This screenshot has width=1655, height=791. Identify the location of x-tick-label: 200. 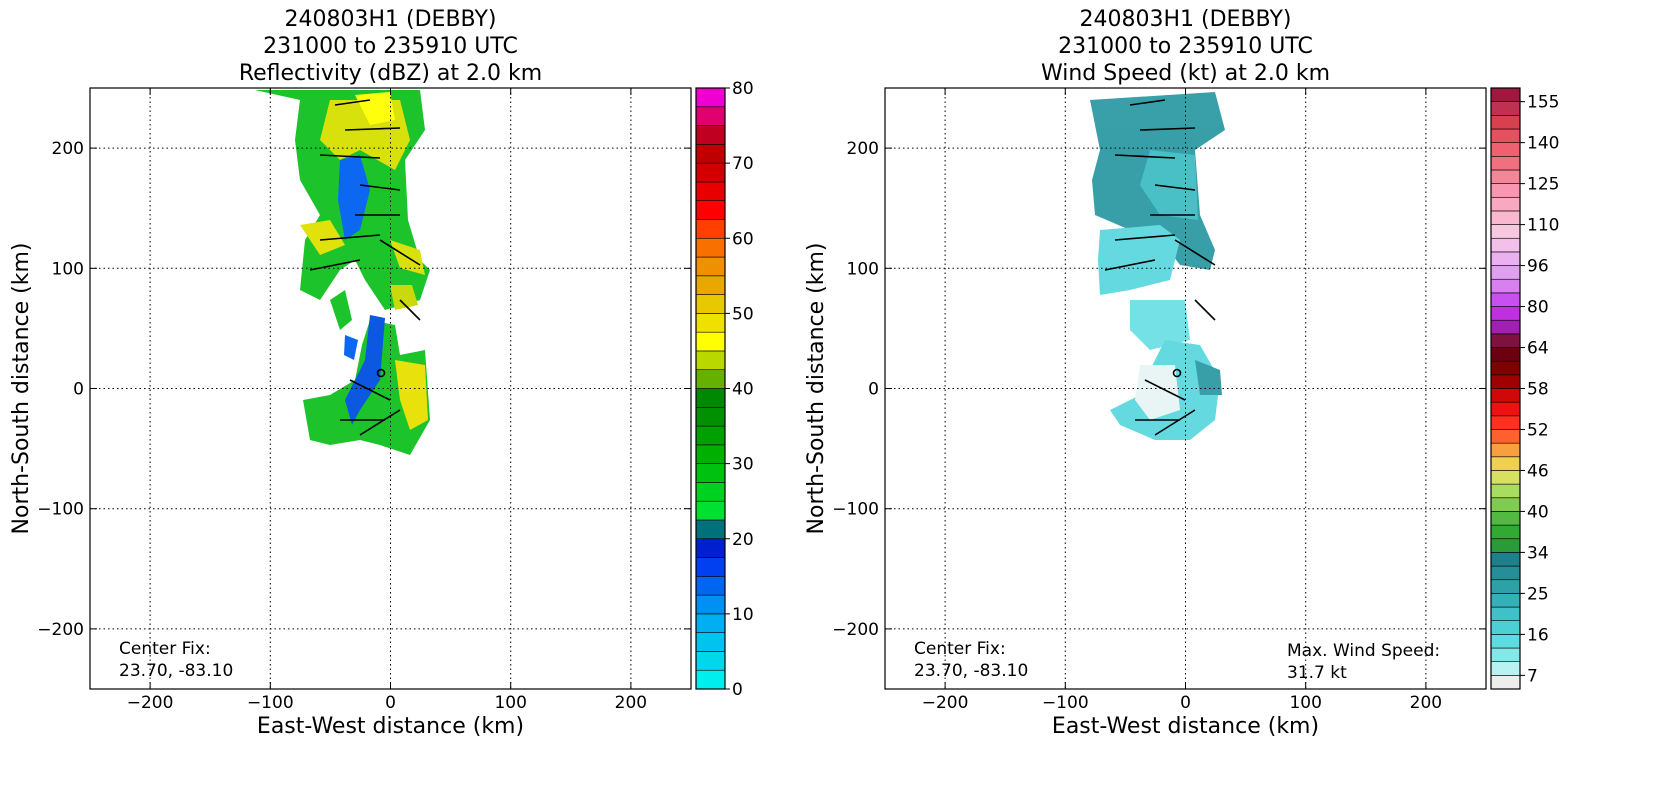
(631, 703).